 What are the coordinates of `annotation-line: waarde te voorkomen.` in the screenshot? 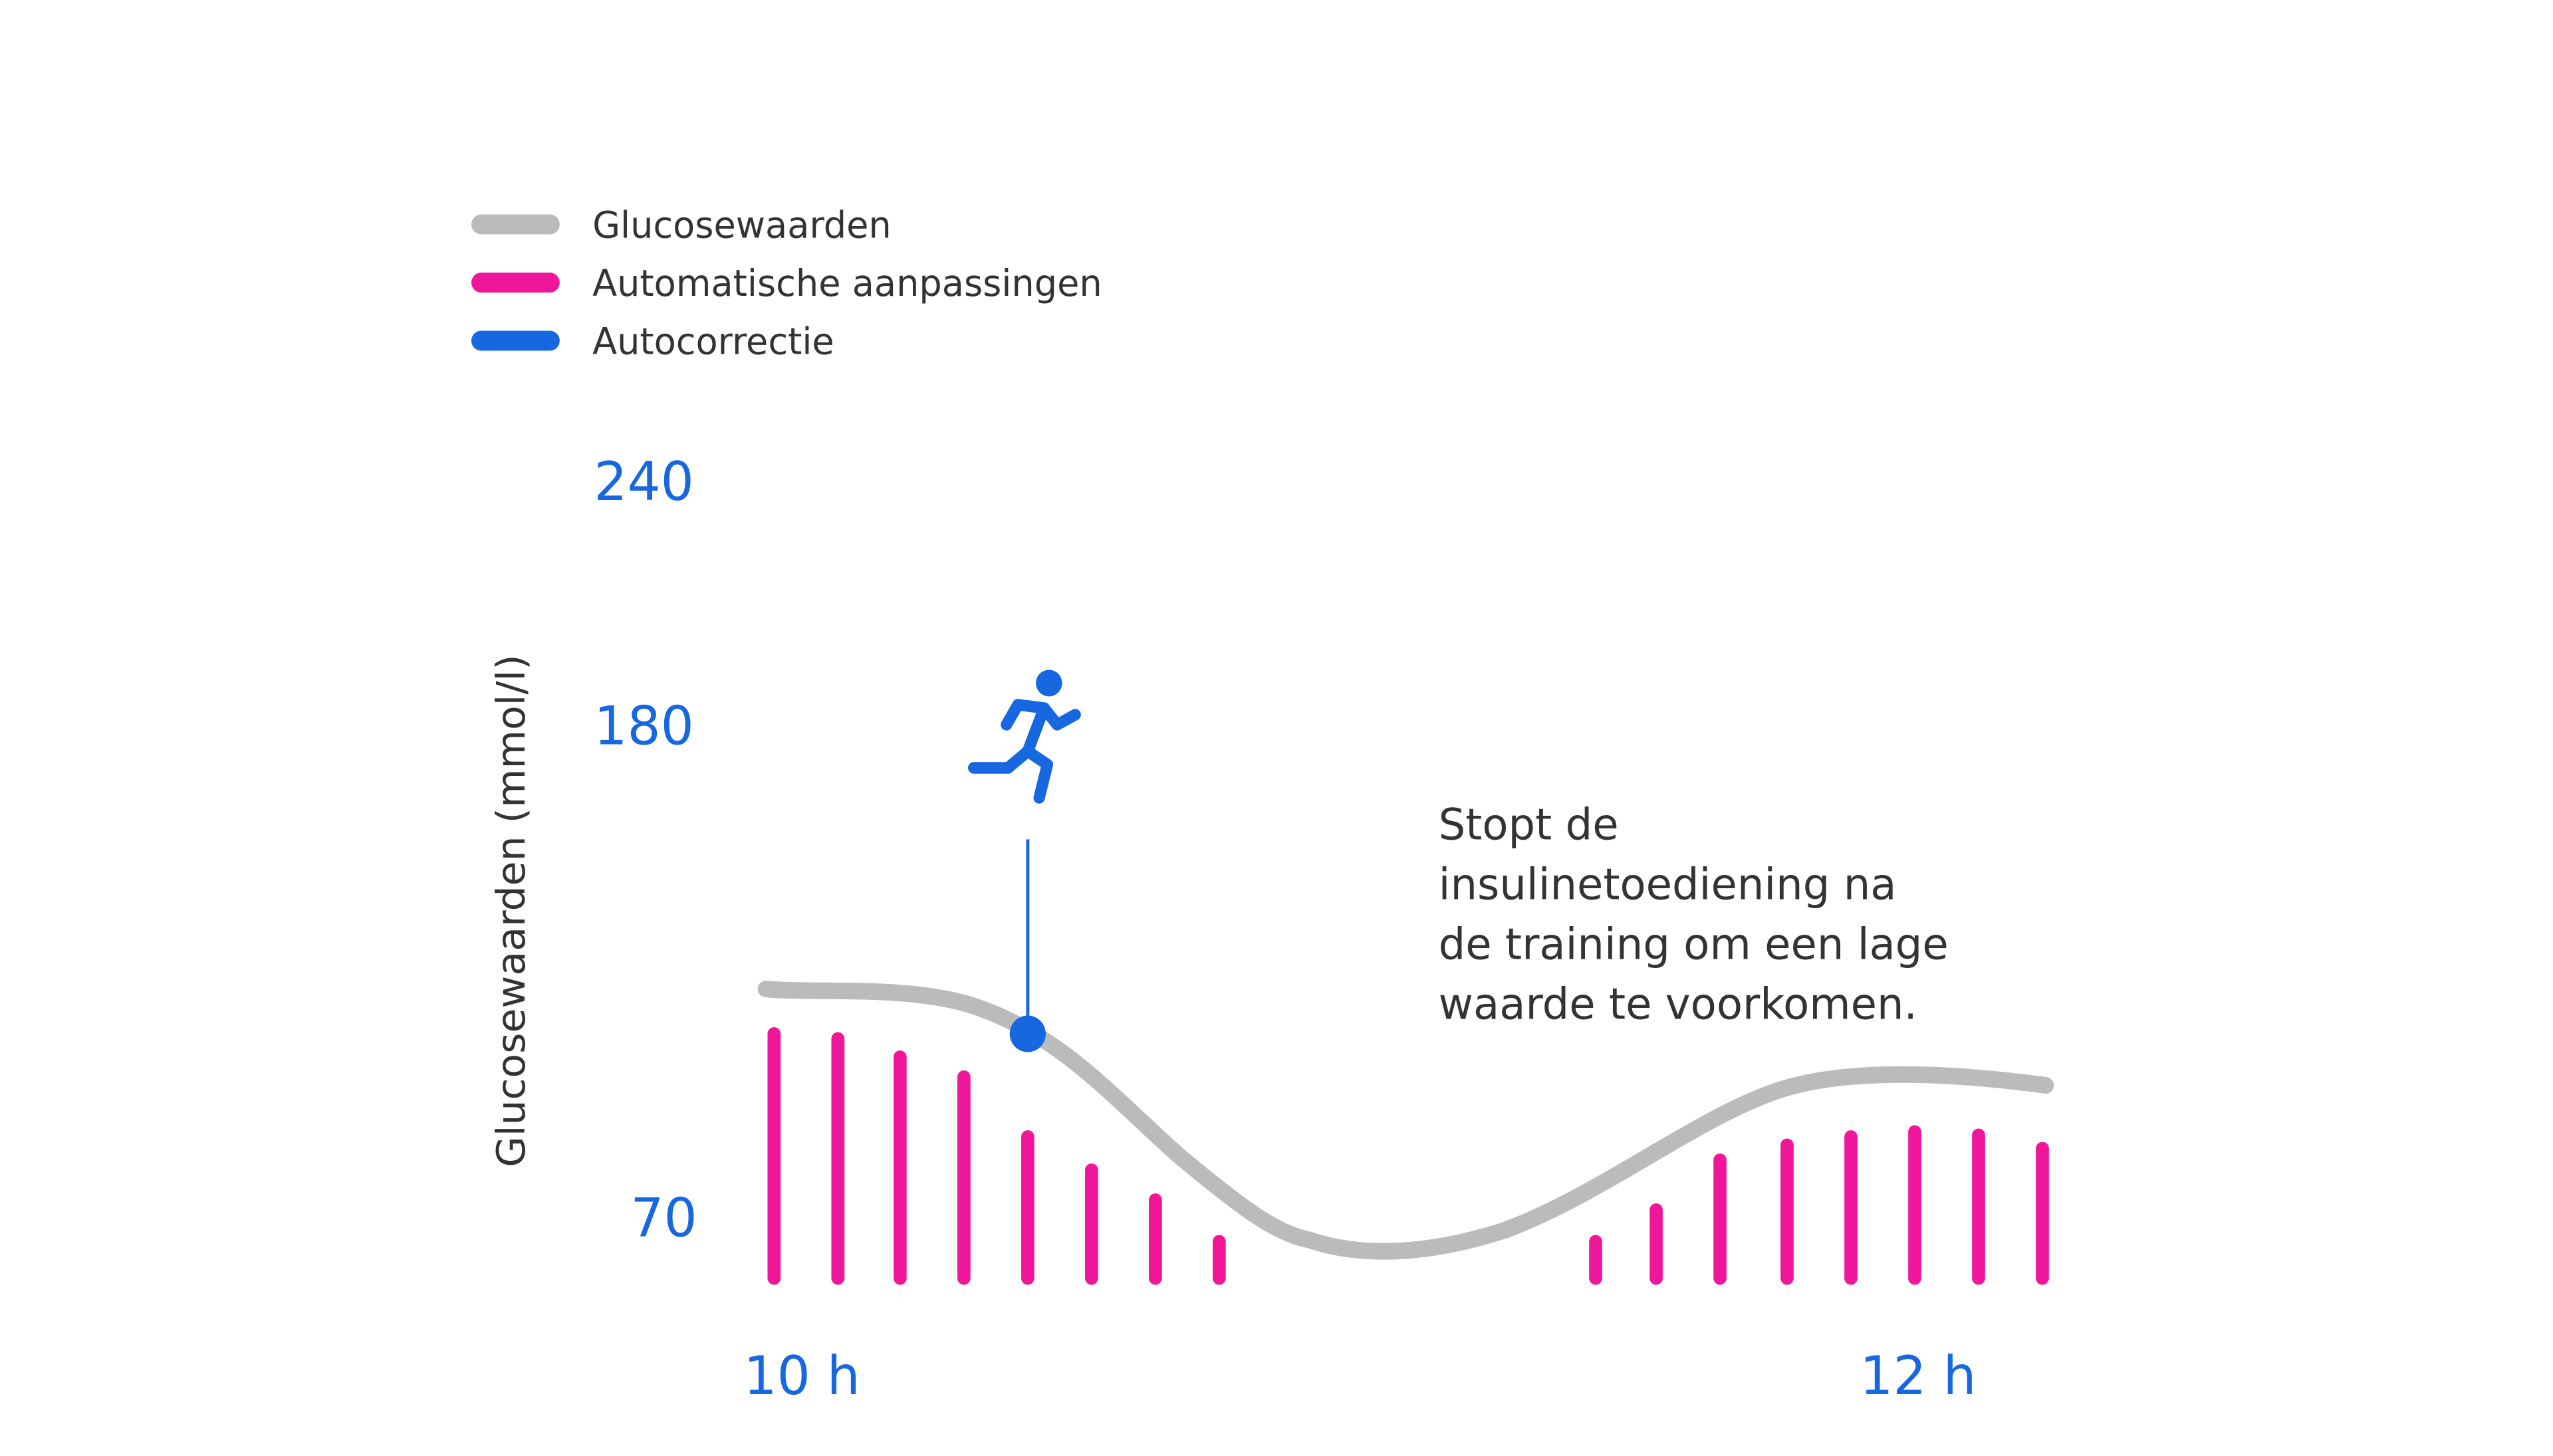 It's located at (1678, 1004).